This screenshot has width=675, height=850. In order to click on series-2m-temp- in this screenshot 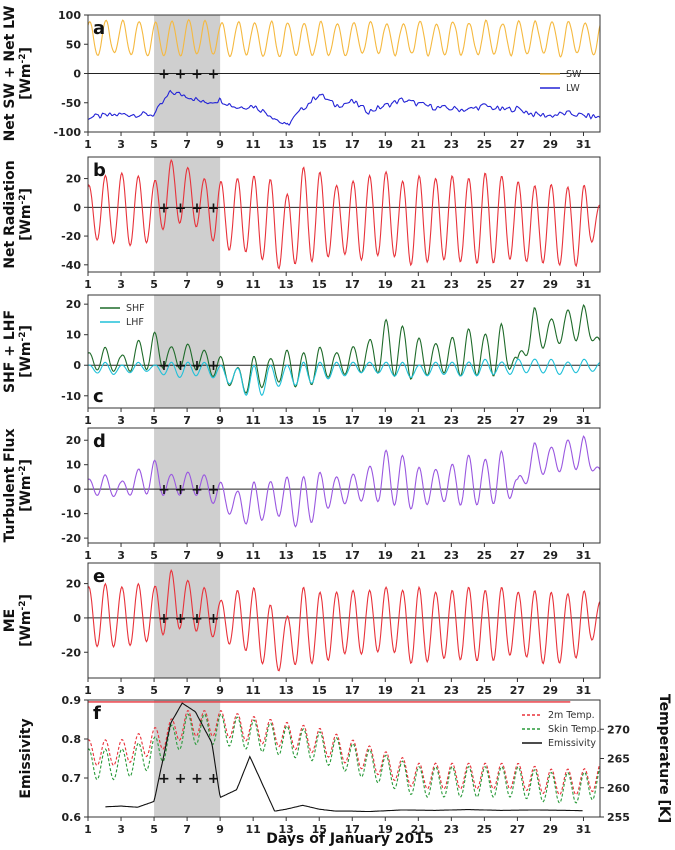, I will do `click(344, 752)`.